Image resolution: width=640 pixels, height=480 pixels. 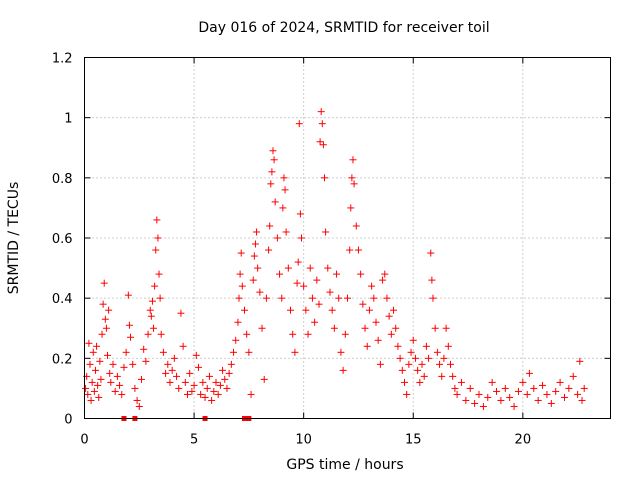 What do you see at coordinates (413, 440) in the screenshot?
I see `x-tick-label: 15` at bounding box center [413, 440].